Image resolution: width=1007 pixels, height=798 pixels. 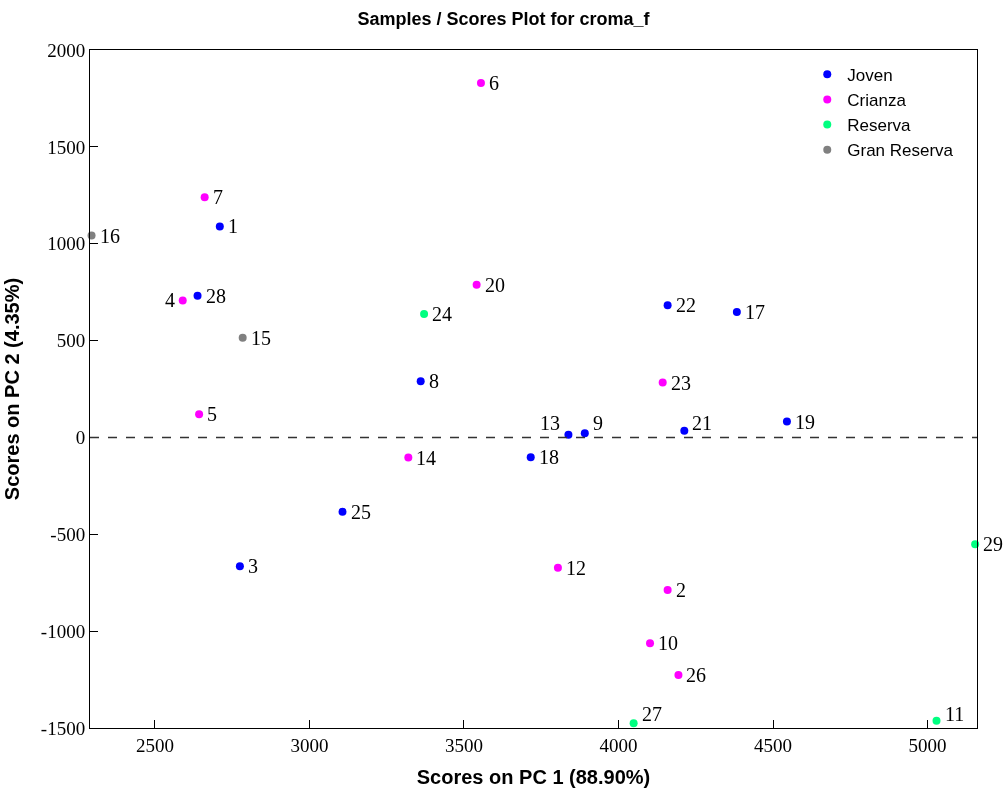 I want to click on y-tick-label: -500, so click(x=68, y=534).